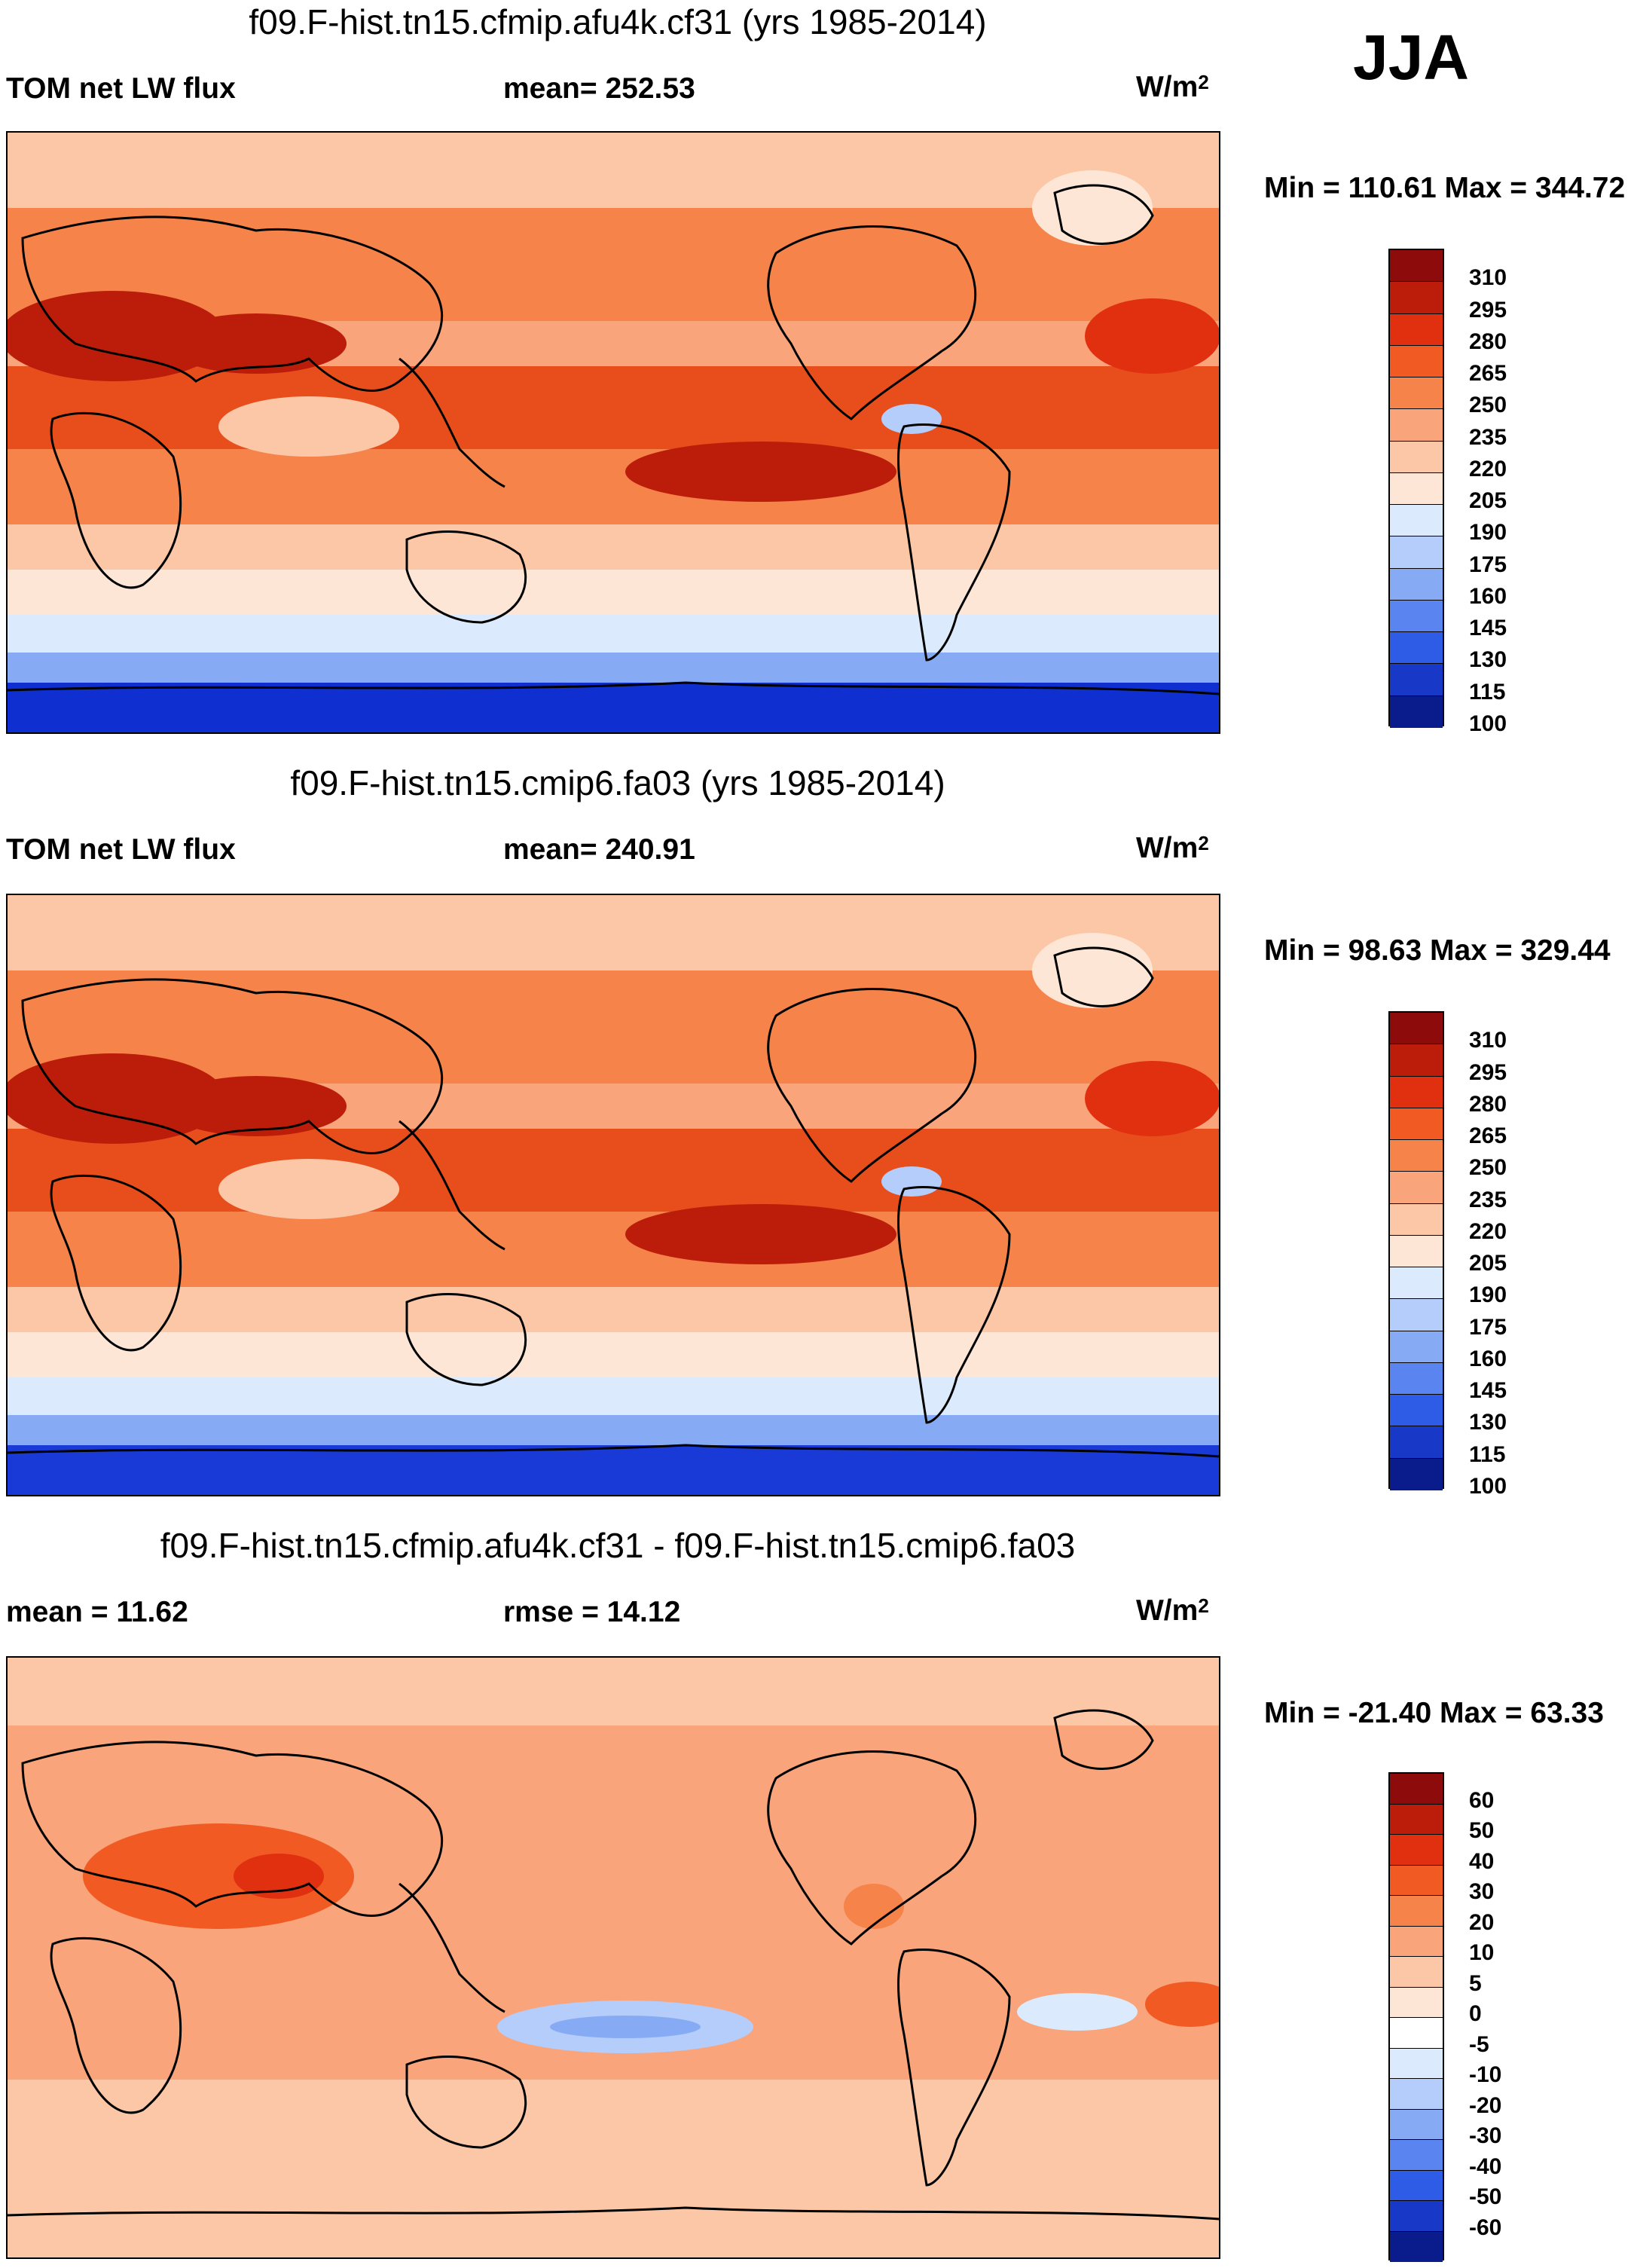 This screenshot has height=2268, width=1634. Describe the element at coordinates (613, 264) in the screenshot. I see `band-nh-mid` at that location.